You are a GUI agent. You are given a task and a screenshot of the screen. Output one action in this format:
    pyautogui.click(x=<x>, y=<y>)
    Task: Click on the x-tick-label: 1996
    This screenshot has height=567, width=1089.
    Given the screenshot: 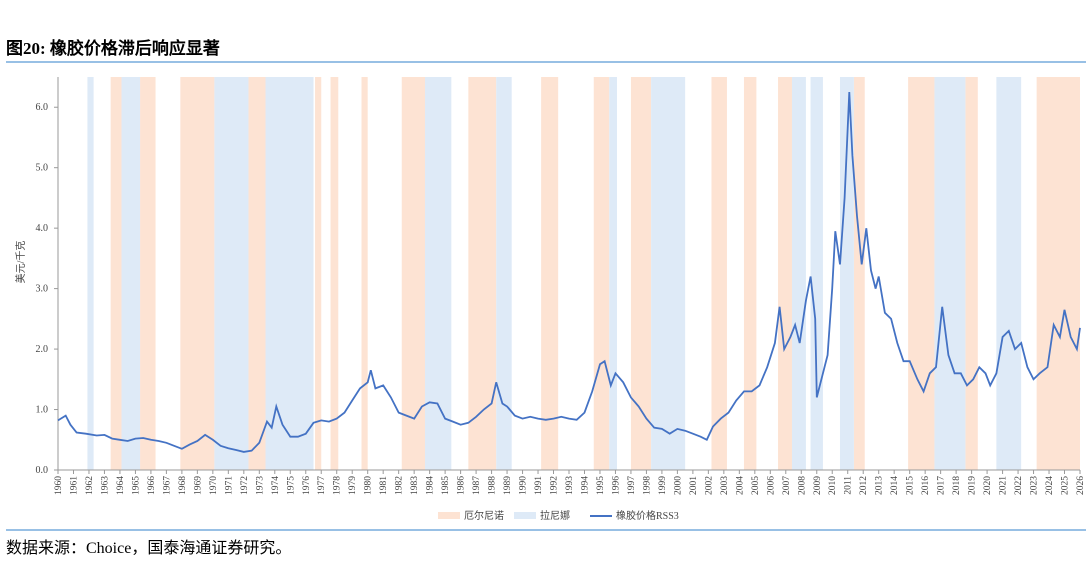 What is the action you would take?
    pyautogui.click(x=616, y=485)
    